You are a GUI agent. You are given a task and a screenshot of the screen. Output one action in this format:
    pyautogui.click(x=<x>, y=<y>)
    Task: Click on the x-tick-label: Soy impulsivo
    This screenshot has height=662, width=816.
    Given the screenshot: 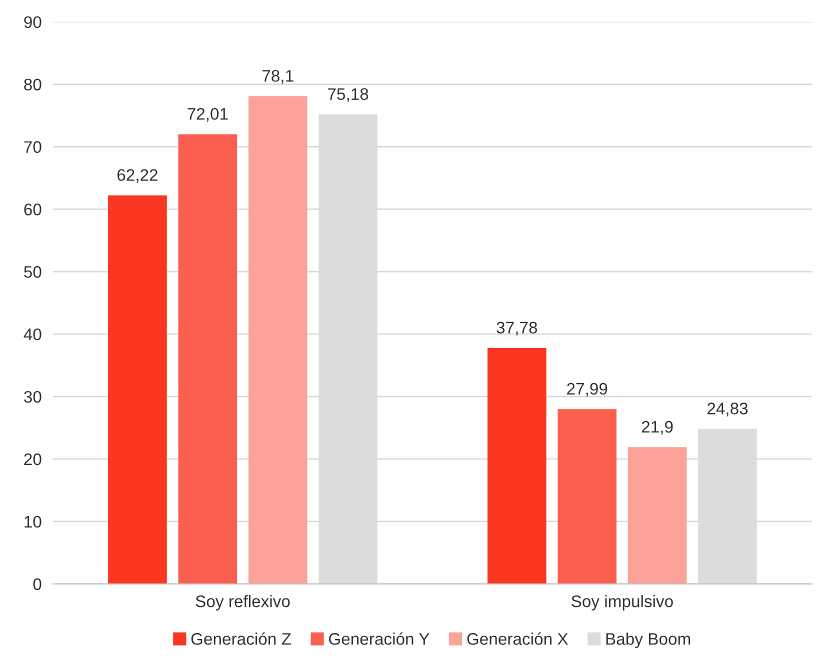 What is the action you would take?
    pyautogui.click(x=622, y=602)
    